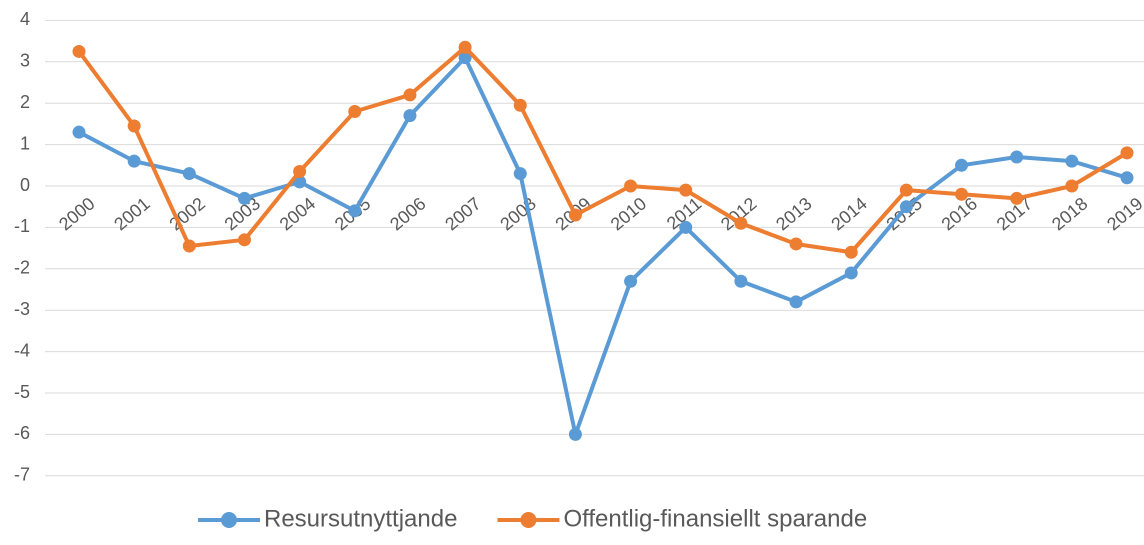 This screenshot has width=1144, height=545. Describe the element at coordinates (22, 226) in the screenshot. I see `y-tick-label: -1` at that location.